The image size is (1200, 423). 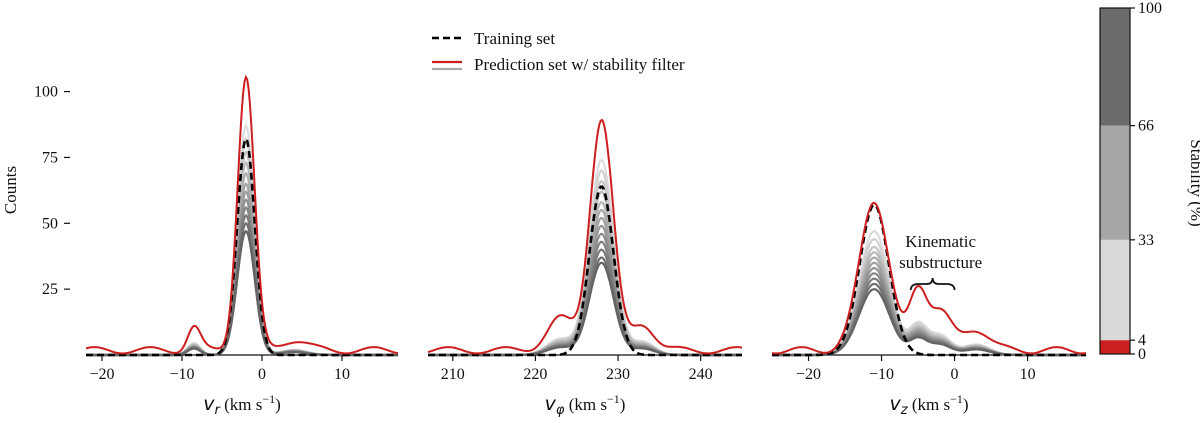 I want to click on annotation-line2: substructure, so click(x=940, y=262).